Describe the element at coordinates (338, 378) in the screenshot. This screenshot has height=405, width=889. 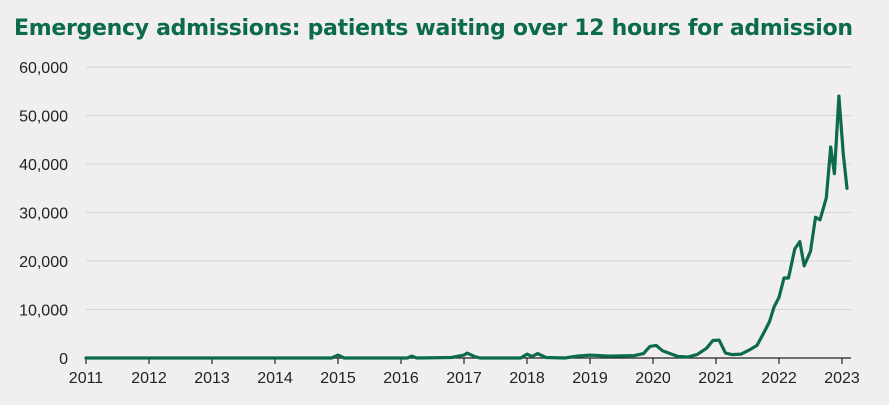
I see `x-tick-label: 2015` at that location.